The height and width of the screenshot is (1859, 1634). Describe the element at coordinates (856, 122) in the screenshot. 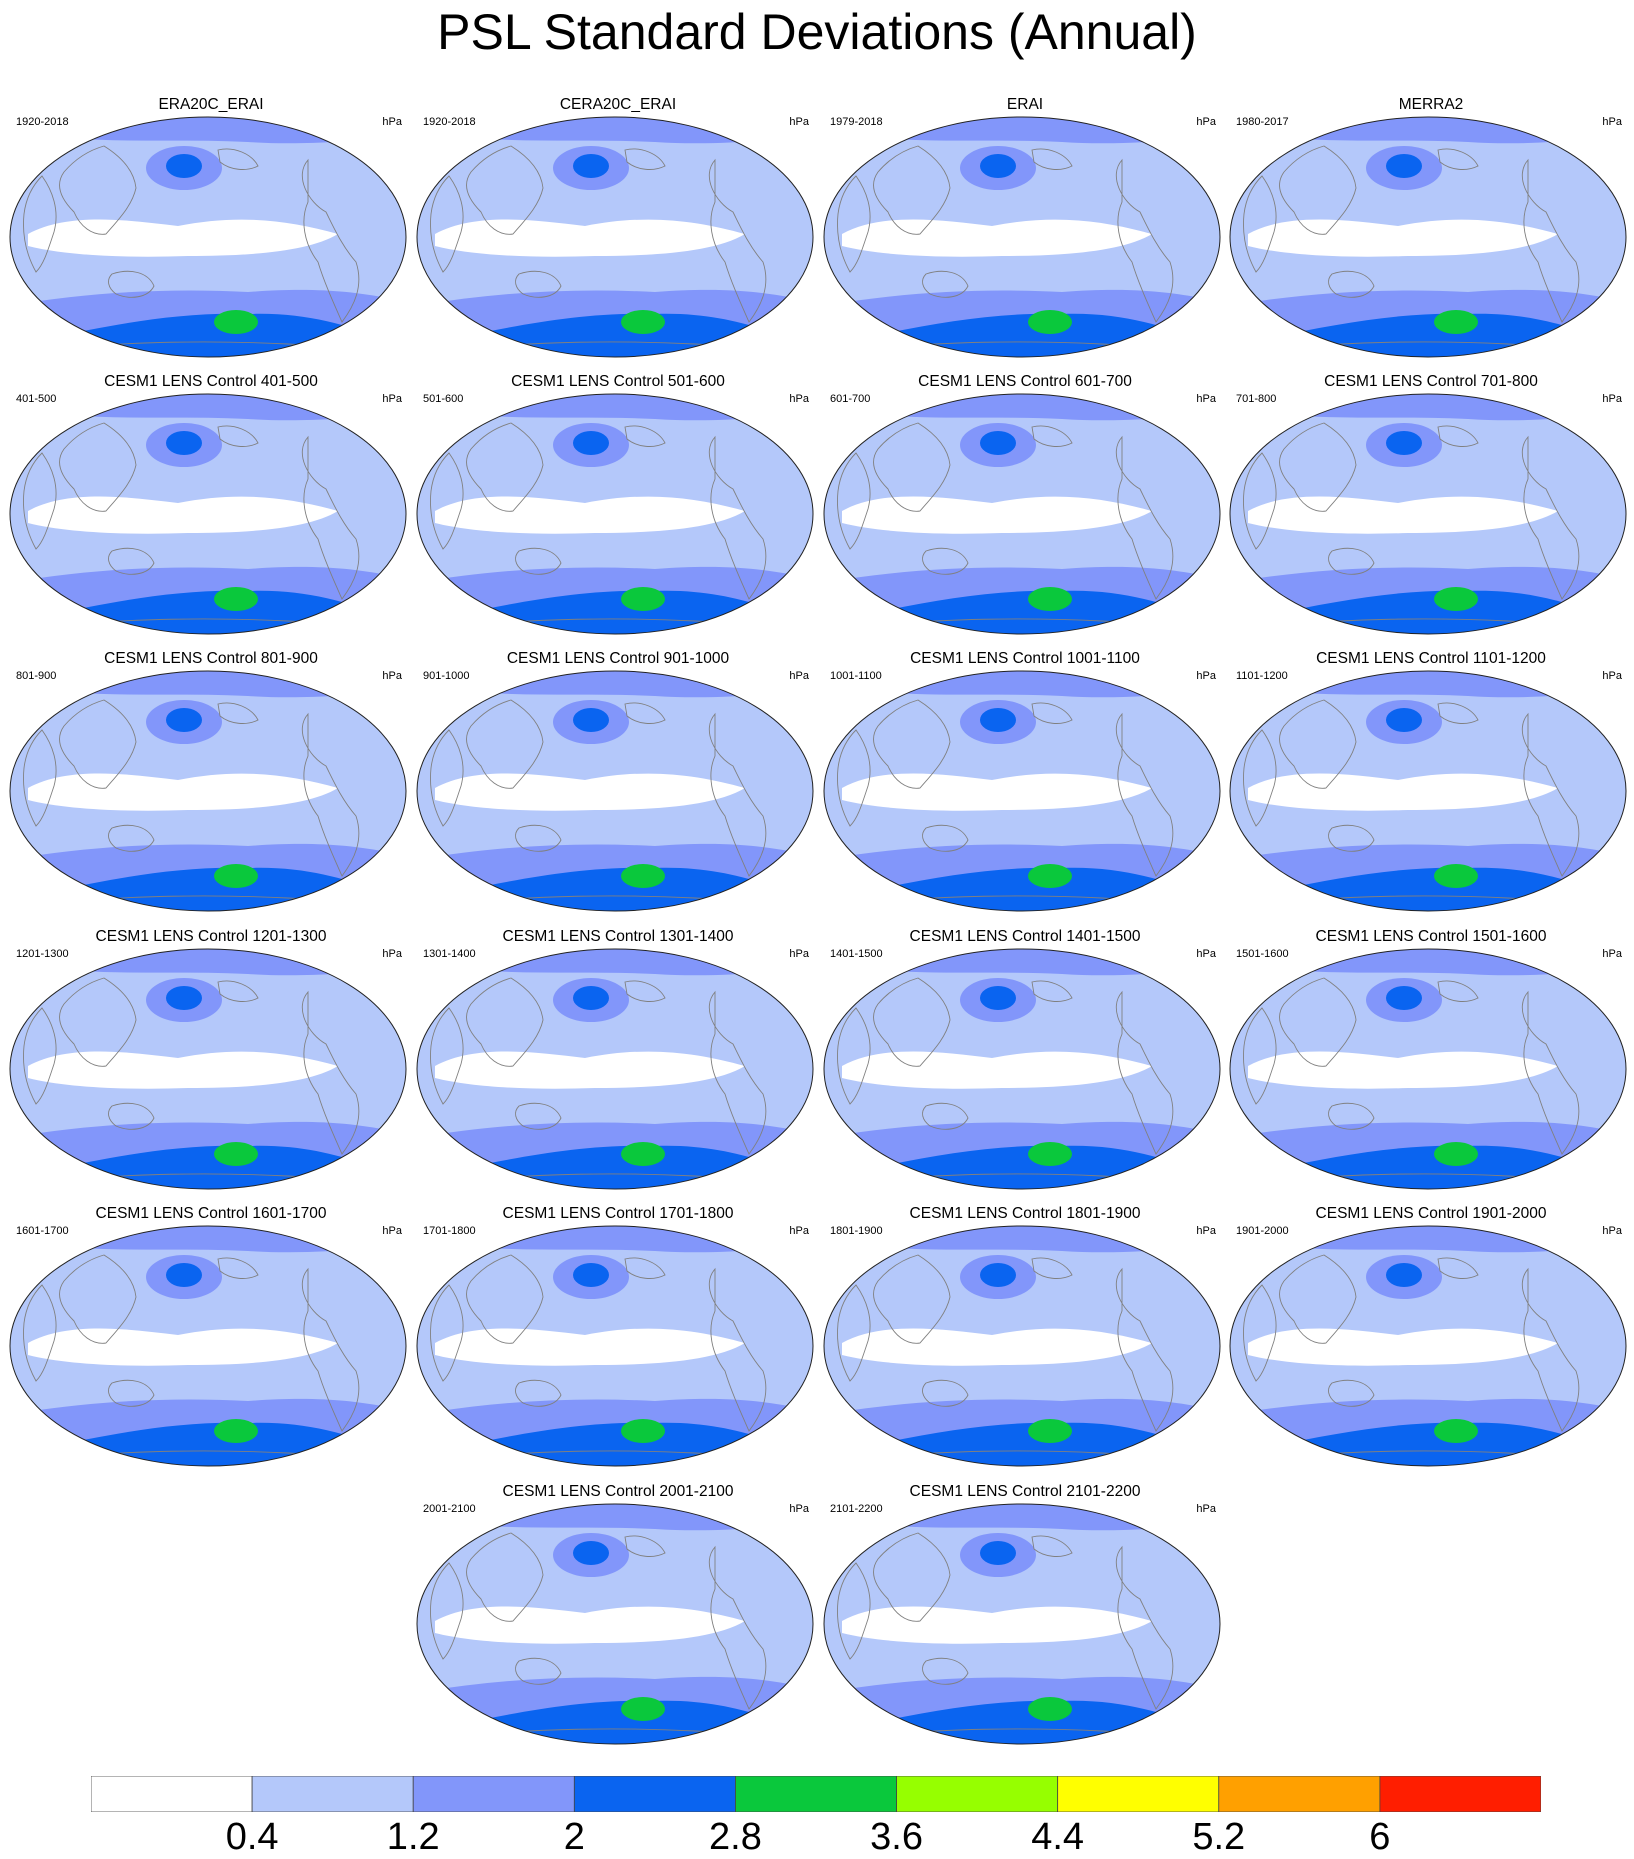

I see `panel-period: 1979-2018` at that location.